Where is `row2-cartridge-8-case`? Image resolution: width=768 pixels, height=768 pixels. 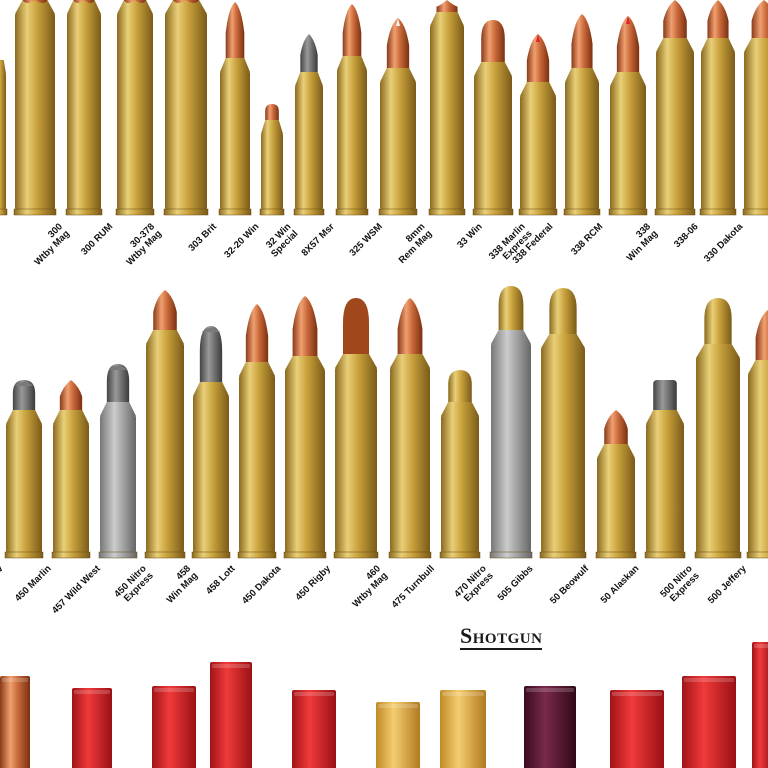 row2-cartridge-8-case is located at coordinates (410, 460).